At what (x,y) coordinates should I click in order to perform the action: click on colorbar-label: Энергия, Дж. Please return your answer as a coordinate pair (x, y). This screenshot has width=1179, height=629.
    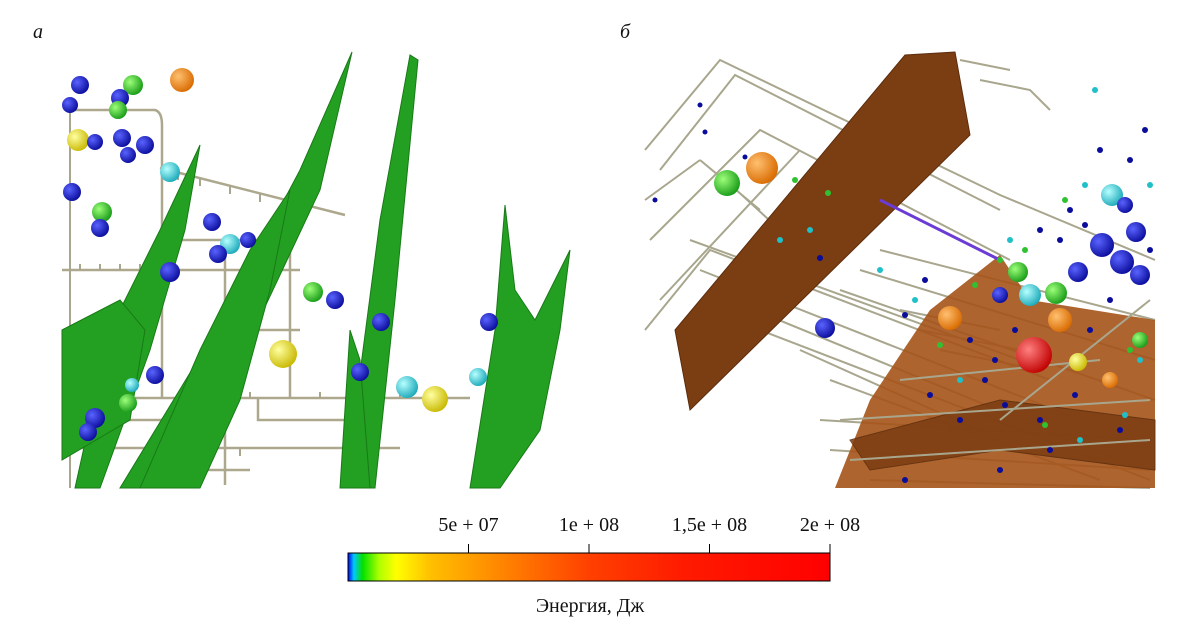
    Looking at the image, I should click on (590, 606).